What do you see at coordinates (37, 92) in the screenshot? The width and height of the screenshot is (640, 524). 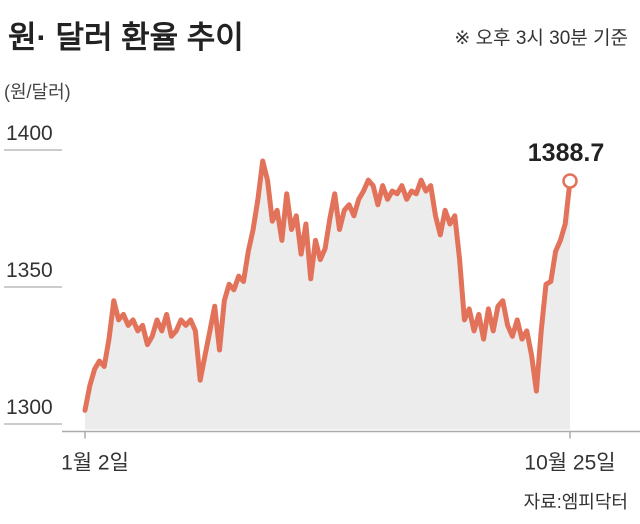 I see `y-unit-label: (원/달러)` at bounding box center [37, 92].